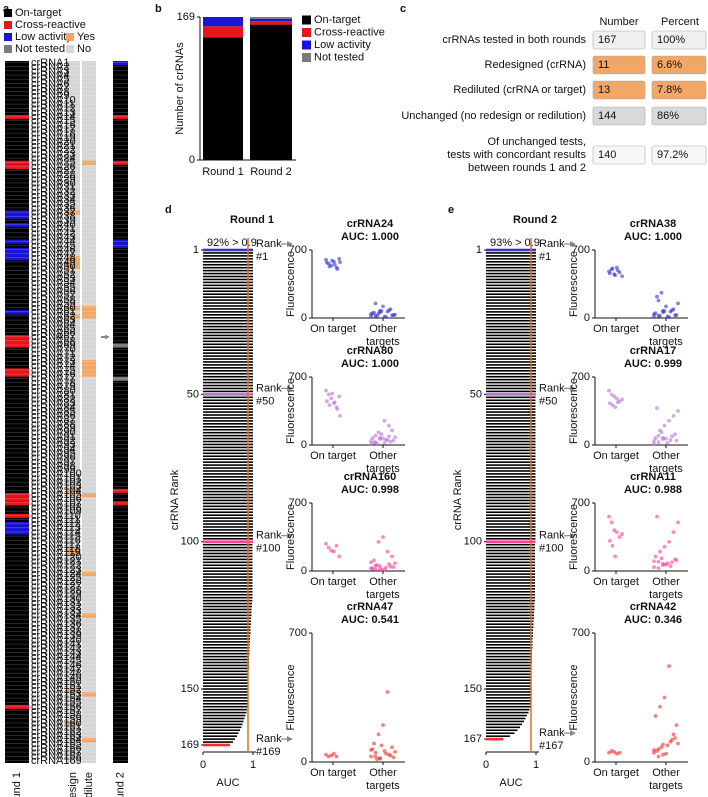 The height and width of the screenshot is (797, 708). I want to click on y-tick-label: 0, so click(304, 318).